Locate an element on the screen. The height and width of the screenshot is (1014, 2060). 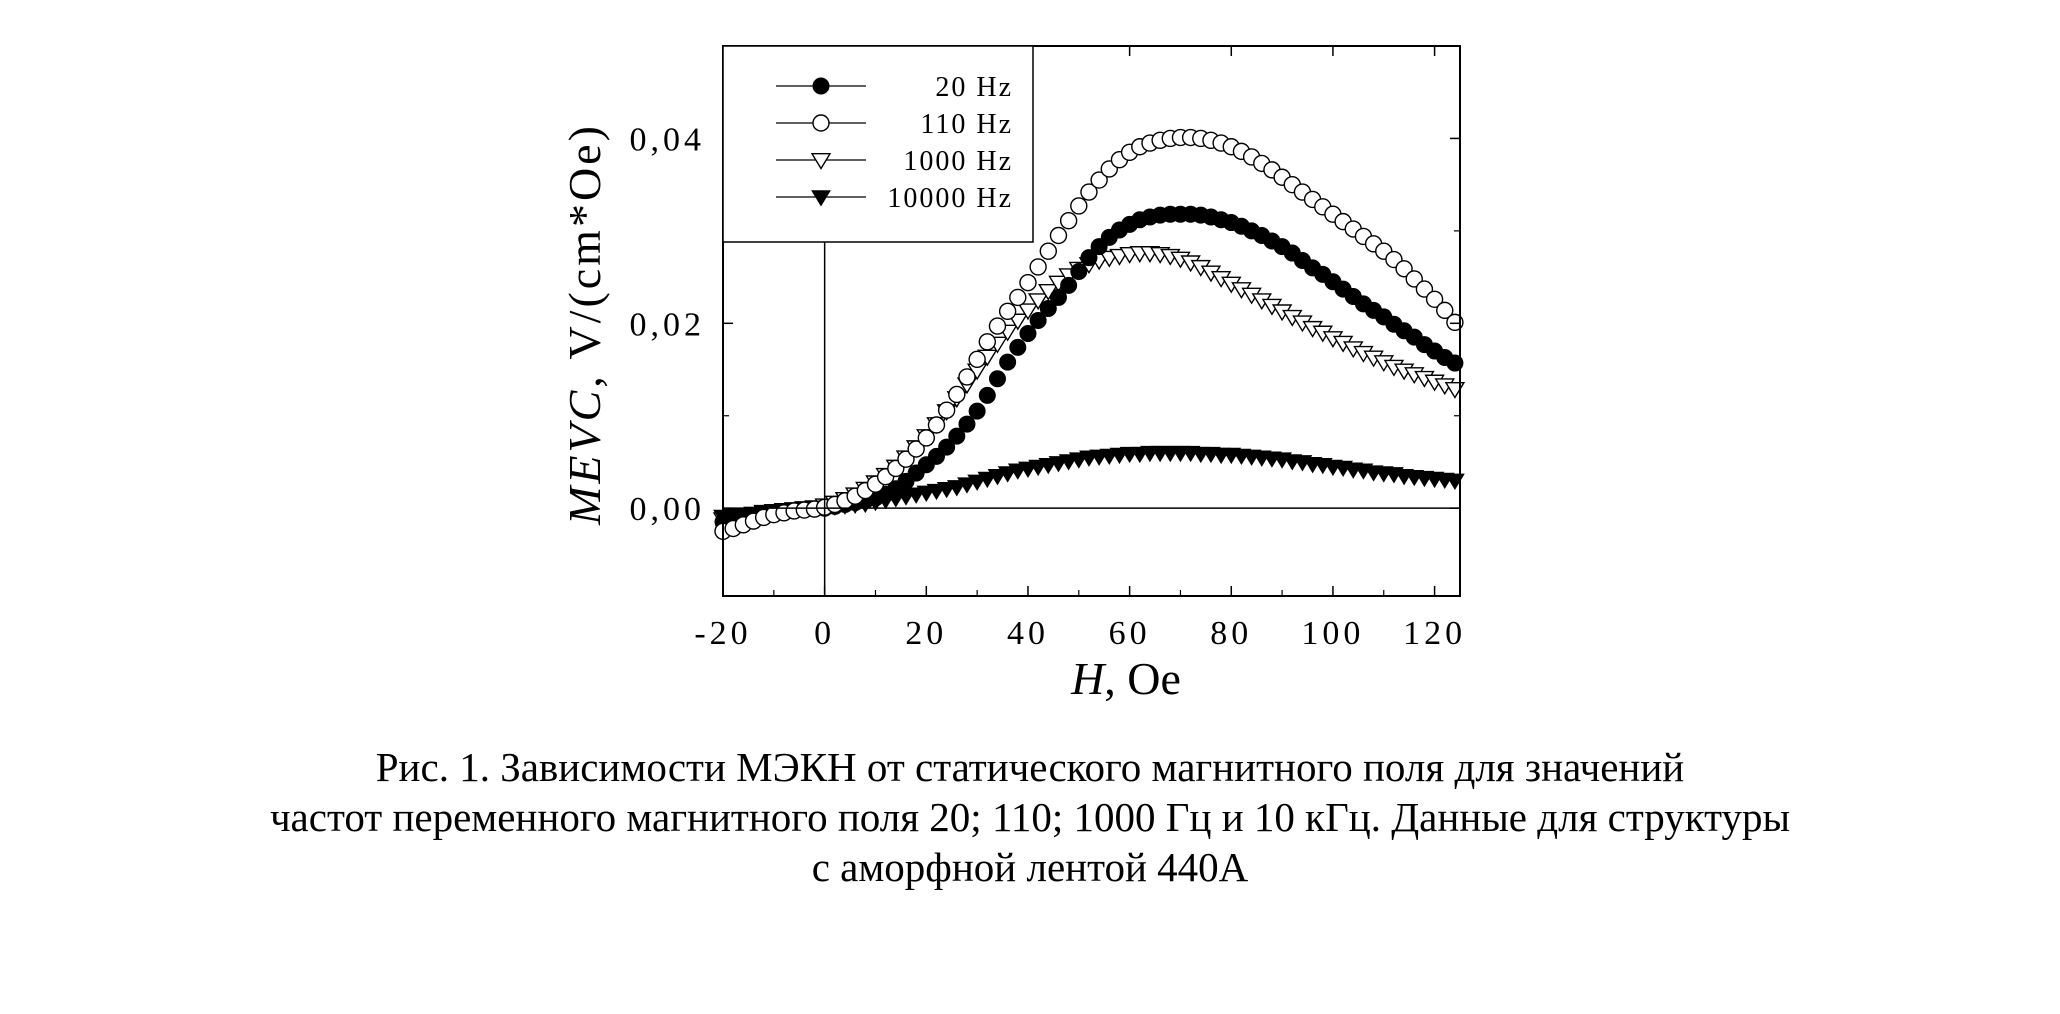
x-axis-title-symbol: H is located at coordinates (1088, 678).